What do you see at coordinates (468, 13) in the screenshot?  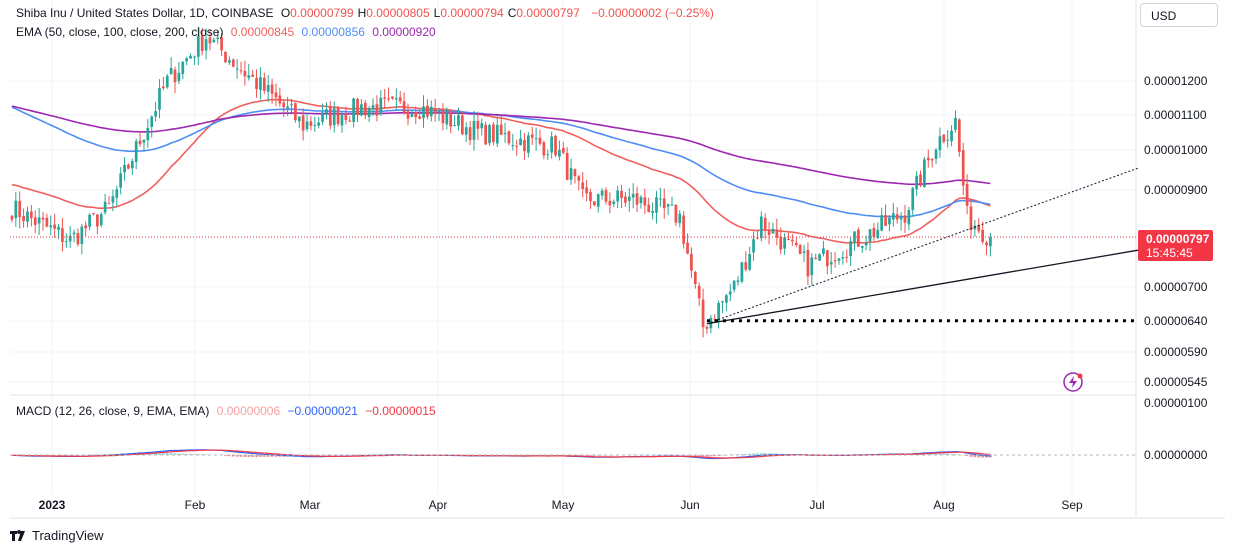 I see `ohlc-l: L0.00000794` at bounding box center [468, 13].